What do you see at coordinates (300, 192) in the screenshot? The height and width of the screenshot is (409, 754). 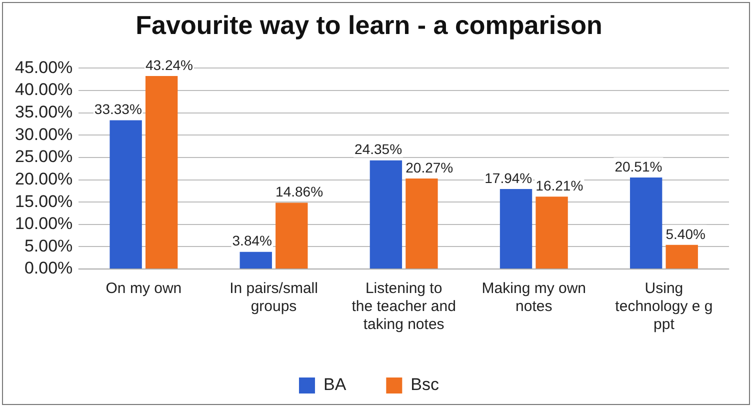 I see `data-label: 14.86%` at bounding box center [300, 192].